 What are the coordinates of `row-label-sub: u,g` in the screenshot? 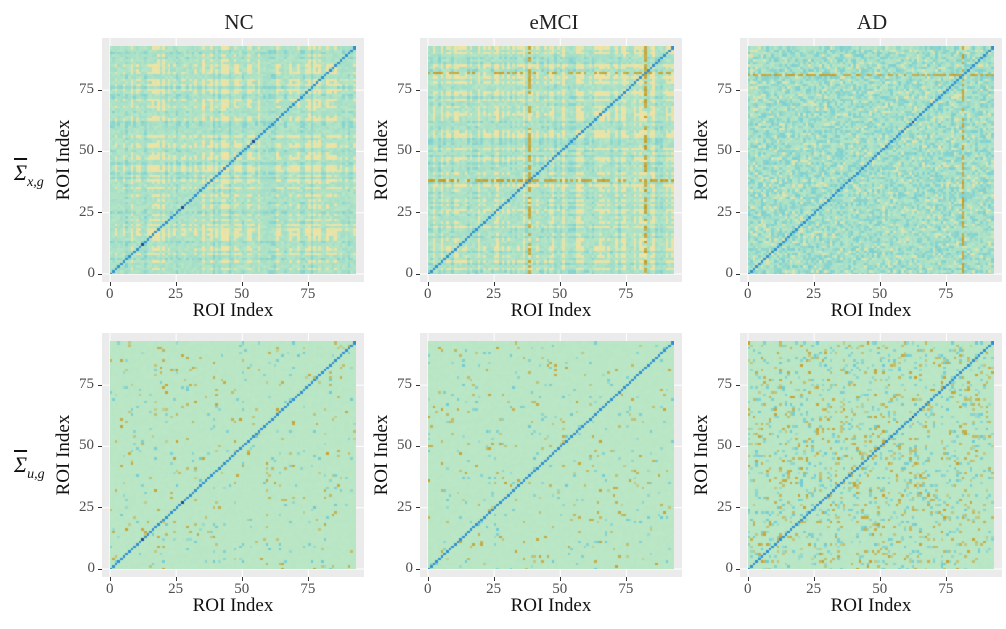 It's located at (36, 474).